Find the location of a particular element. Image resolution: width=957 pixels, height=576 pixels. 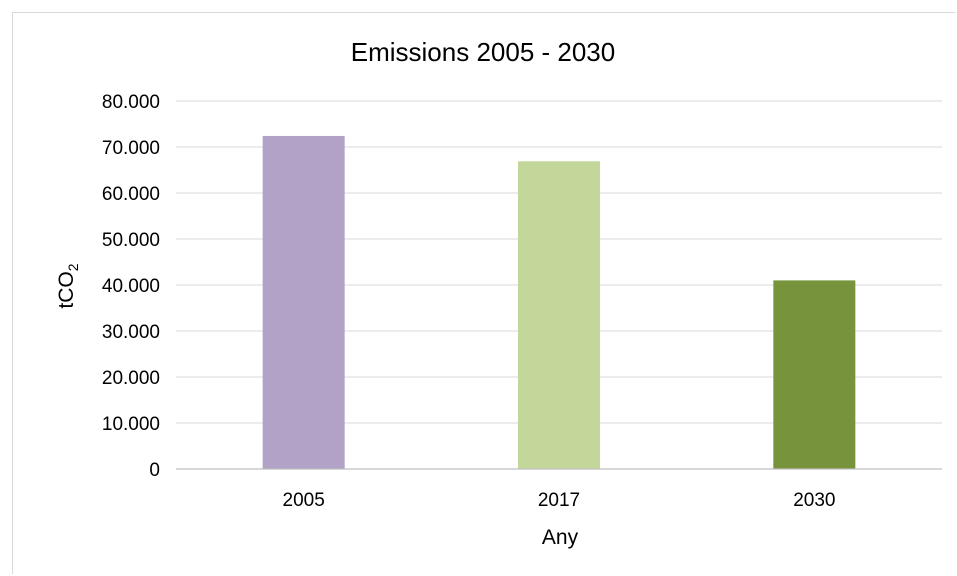

y-axis-title: tCO2 is located at coordinates (68, 285).